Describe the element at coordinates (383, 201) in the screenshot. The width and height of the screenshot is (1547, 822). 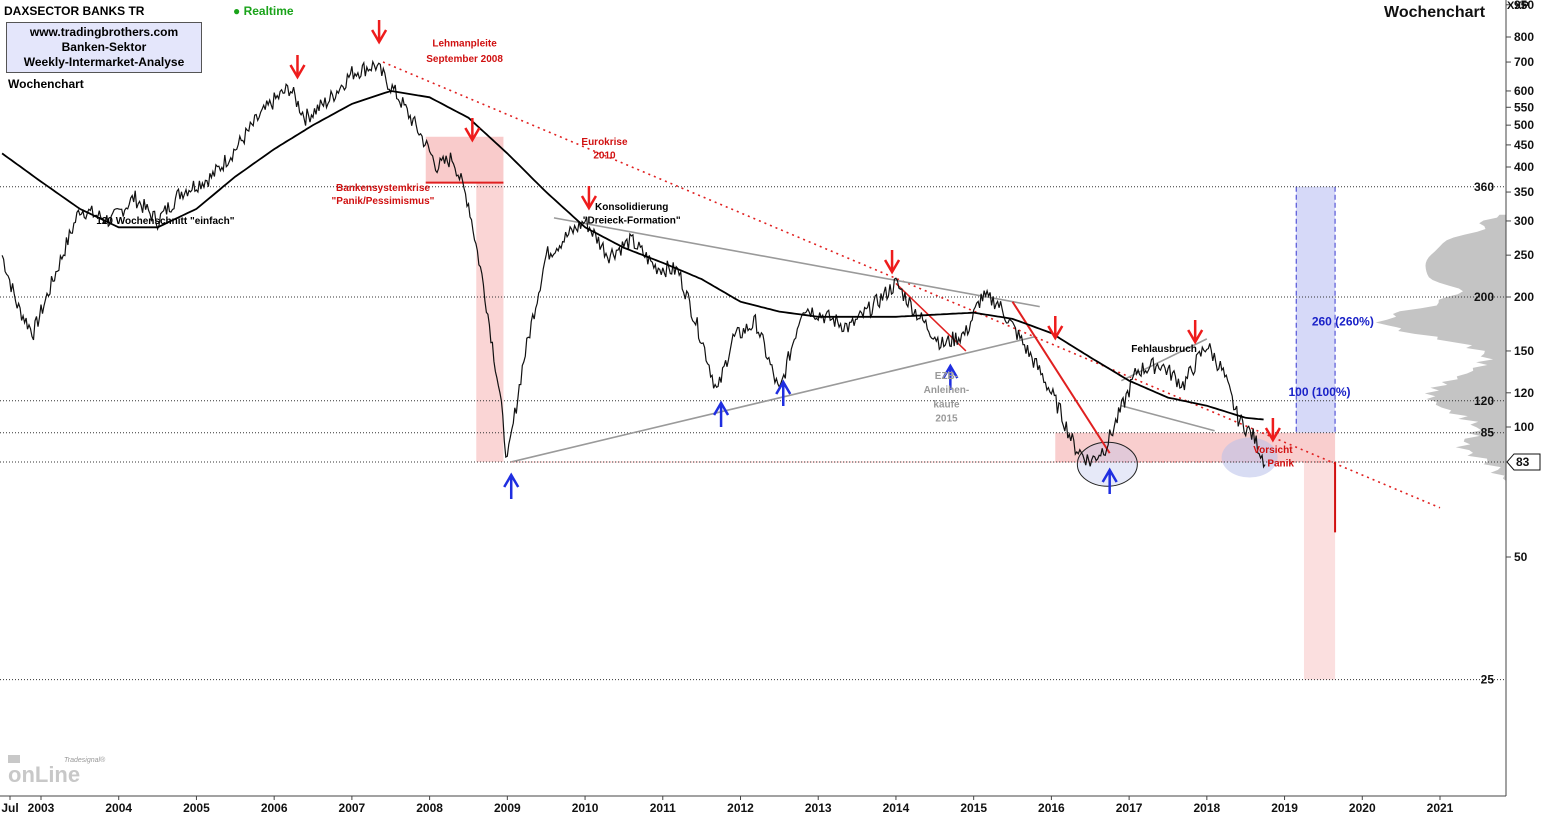
I see `annotation-5: "Panik/Pessimismus"` at that location.